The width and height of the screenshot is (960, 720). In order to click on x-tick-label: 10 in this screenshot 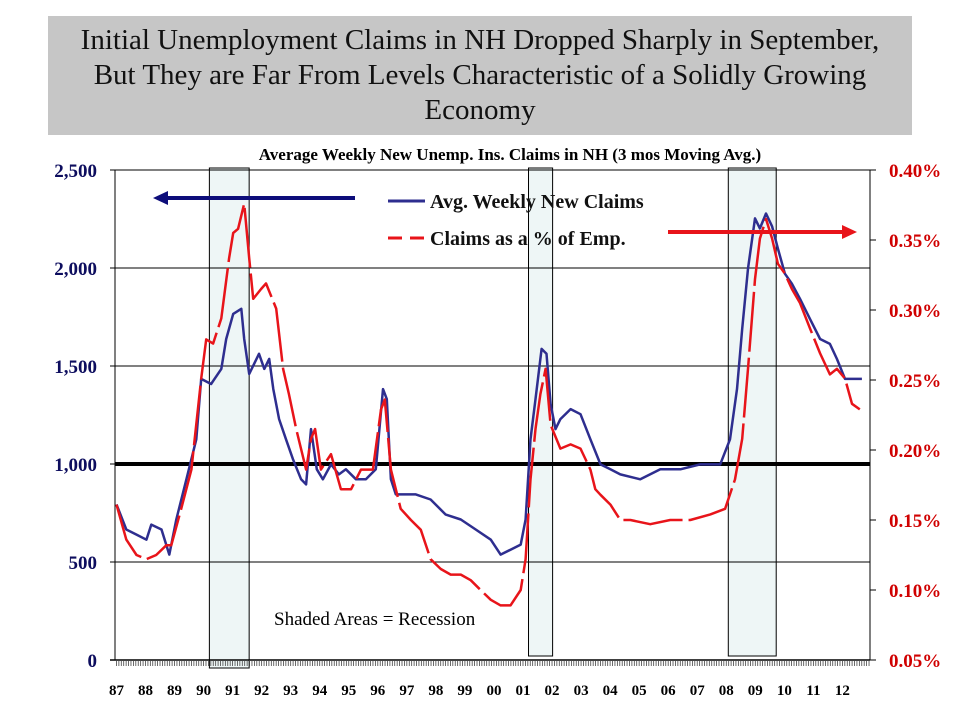, I will do `click(784, 691)`.